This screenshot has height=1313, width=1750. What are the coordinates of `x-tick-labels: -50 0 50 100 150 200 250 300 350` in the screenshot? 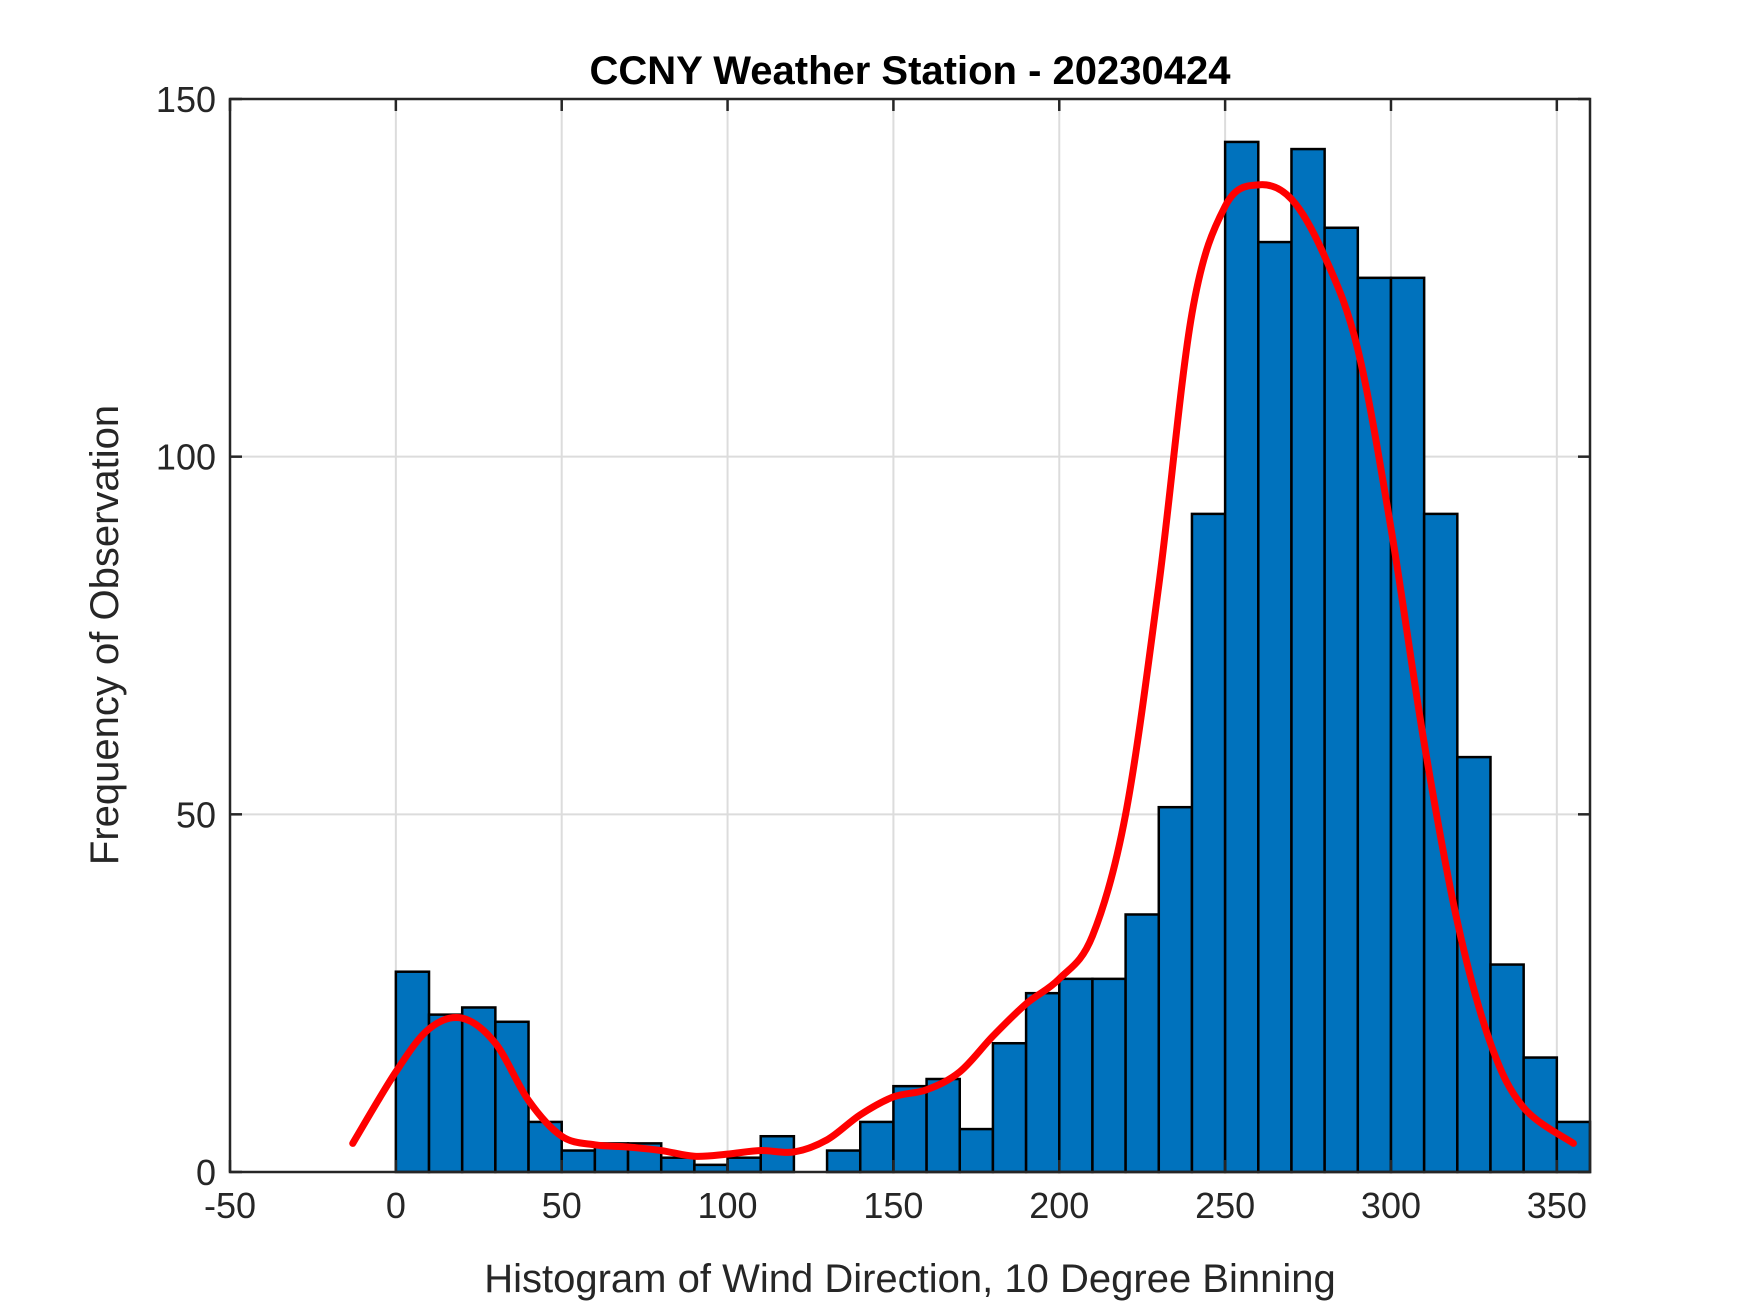 It's located at (895, 1205).